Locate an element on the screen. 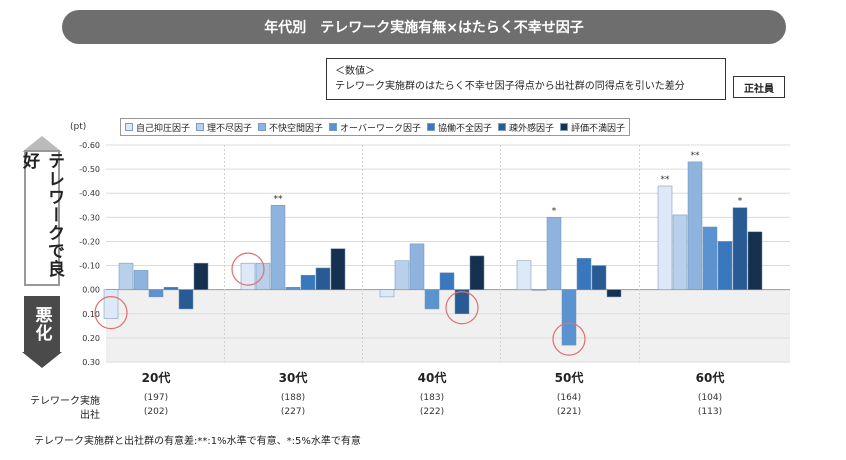 The width and height of the screenshot is (846, 460). x-category-label: 30代 is located at coordinates (293, 378).